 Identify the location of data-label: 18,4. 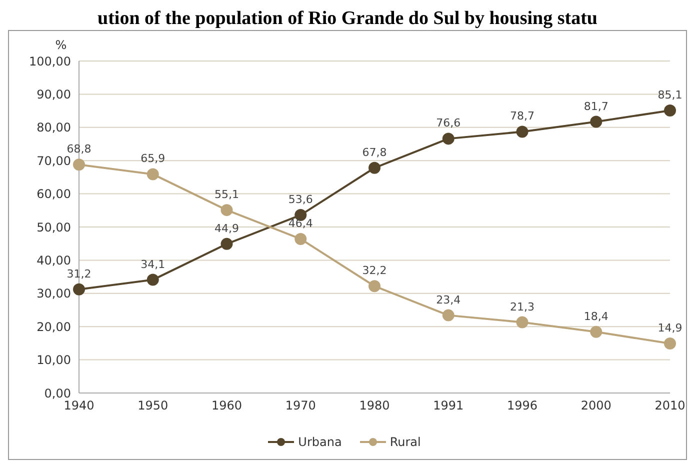
(596, 316).